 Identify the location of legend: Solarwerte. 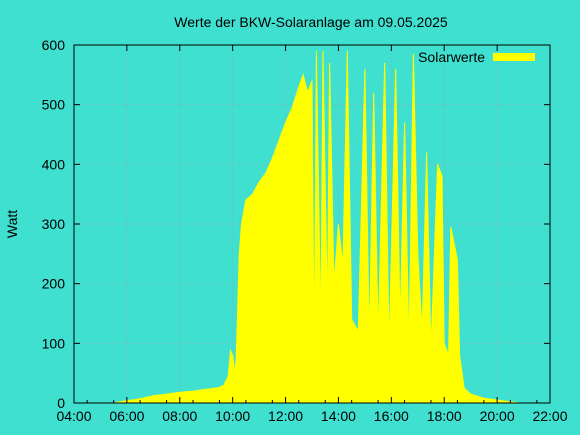
(476, 57).